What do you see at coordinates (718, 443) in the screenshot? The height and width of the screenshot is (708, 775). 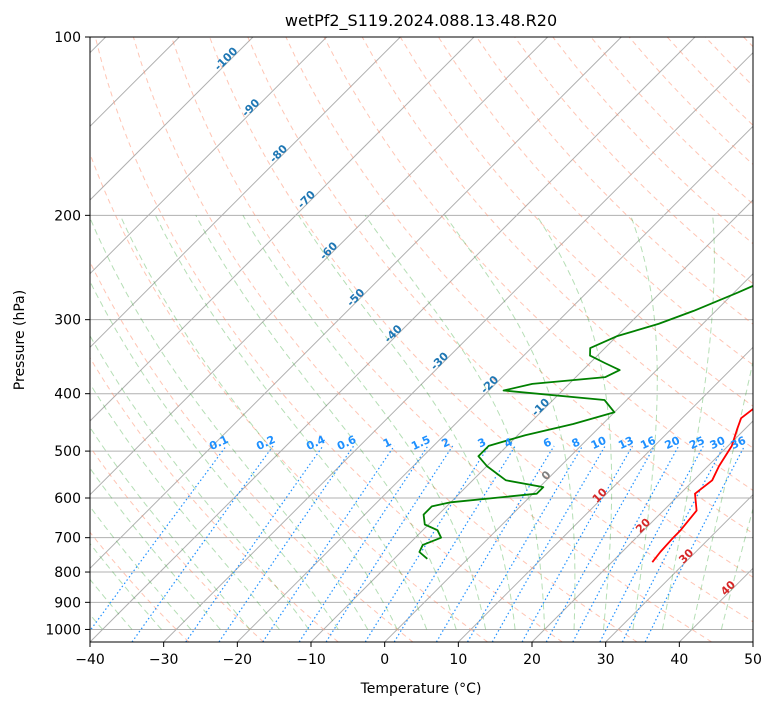 I see `mixing-ratio-label: 30` at bounding box center [718, 443].